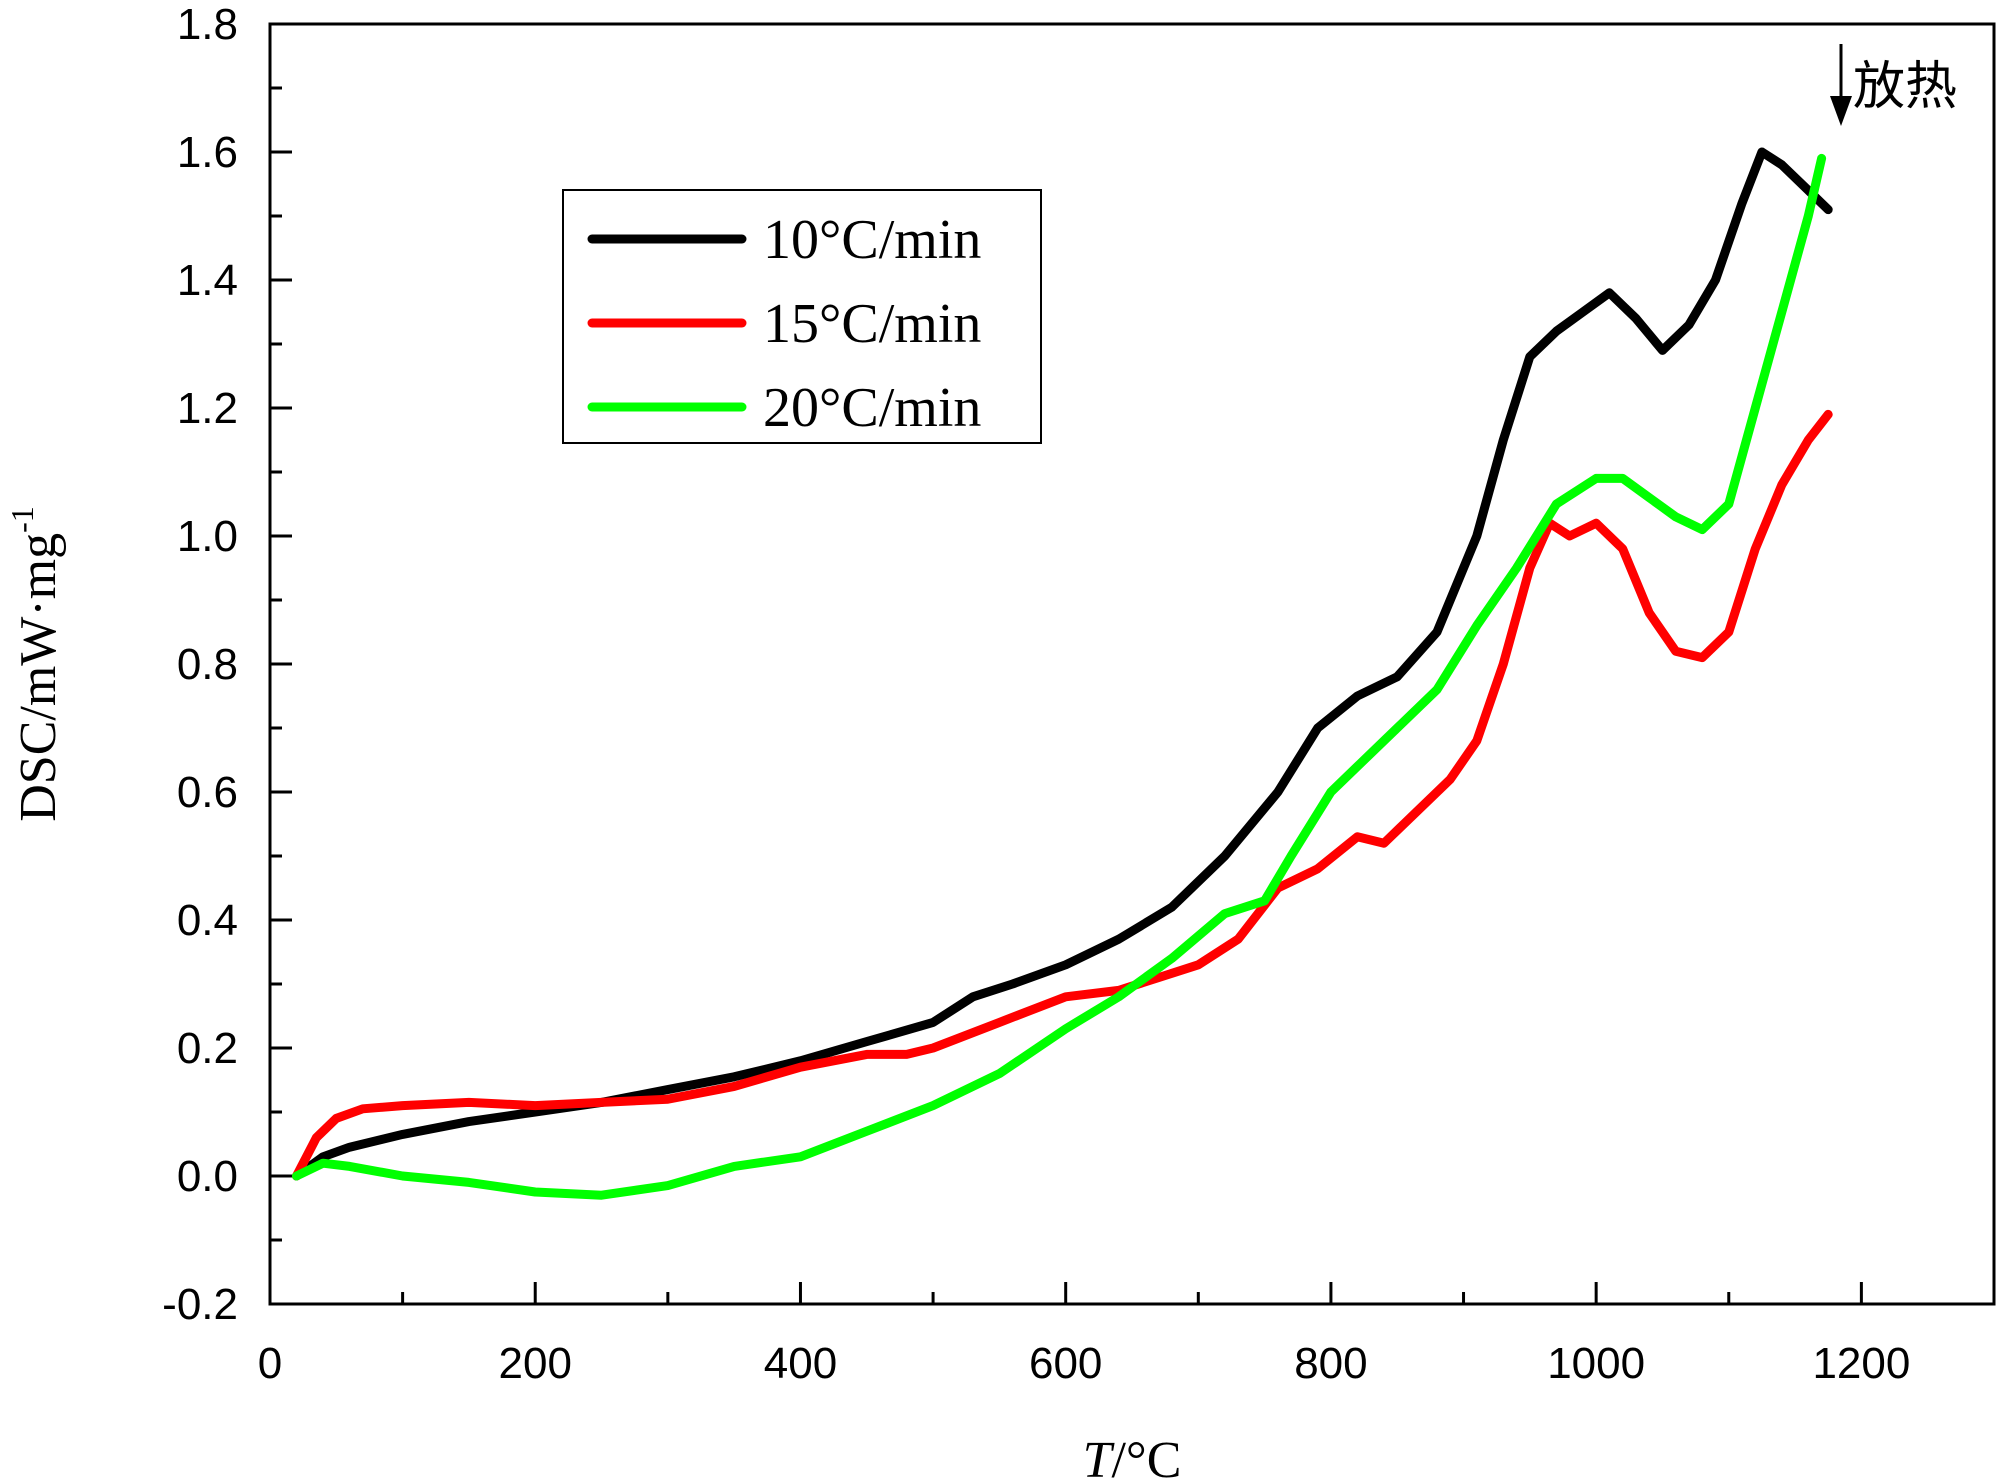 Image resolution: width=2000 pixels, height=1484 pixels. Describe the element at coordinates (207, 1176) in the screenshot. I see `y-tick-label-1: 0.0` at that location.